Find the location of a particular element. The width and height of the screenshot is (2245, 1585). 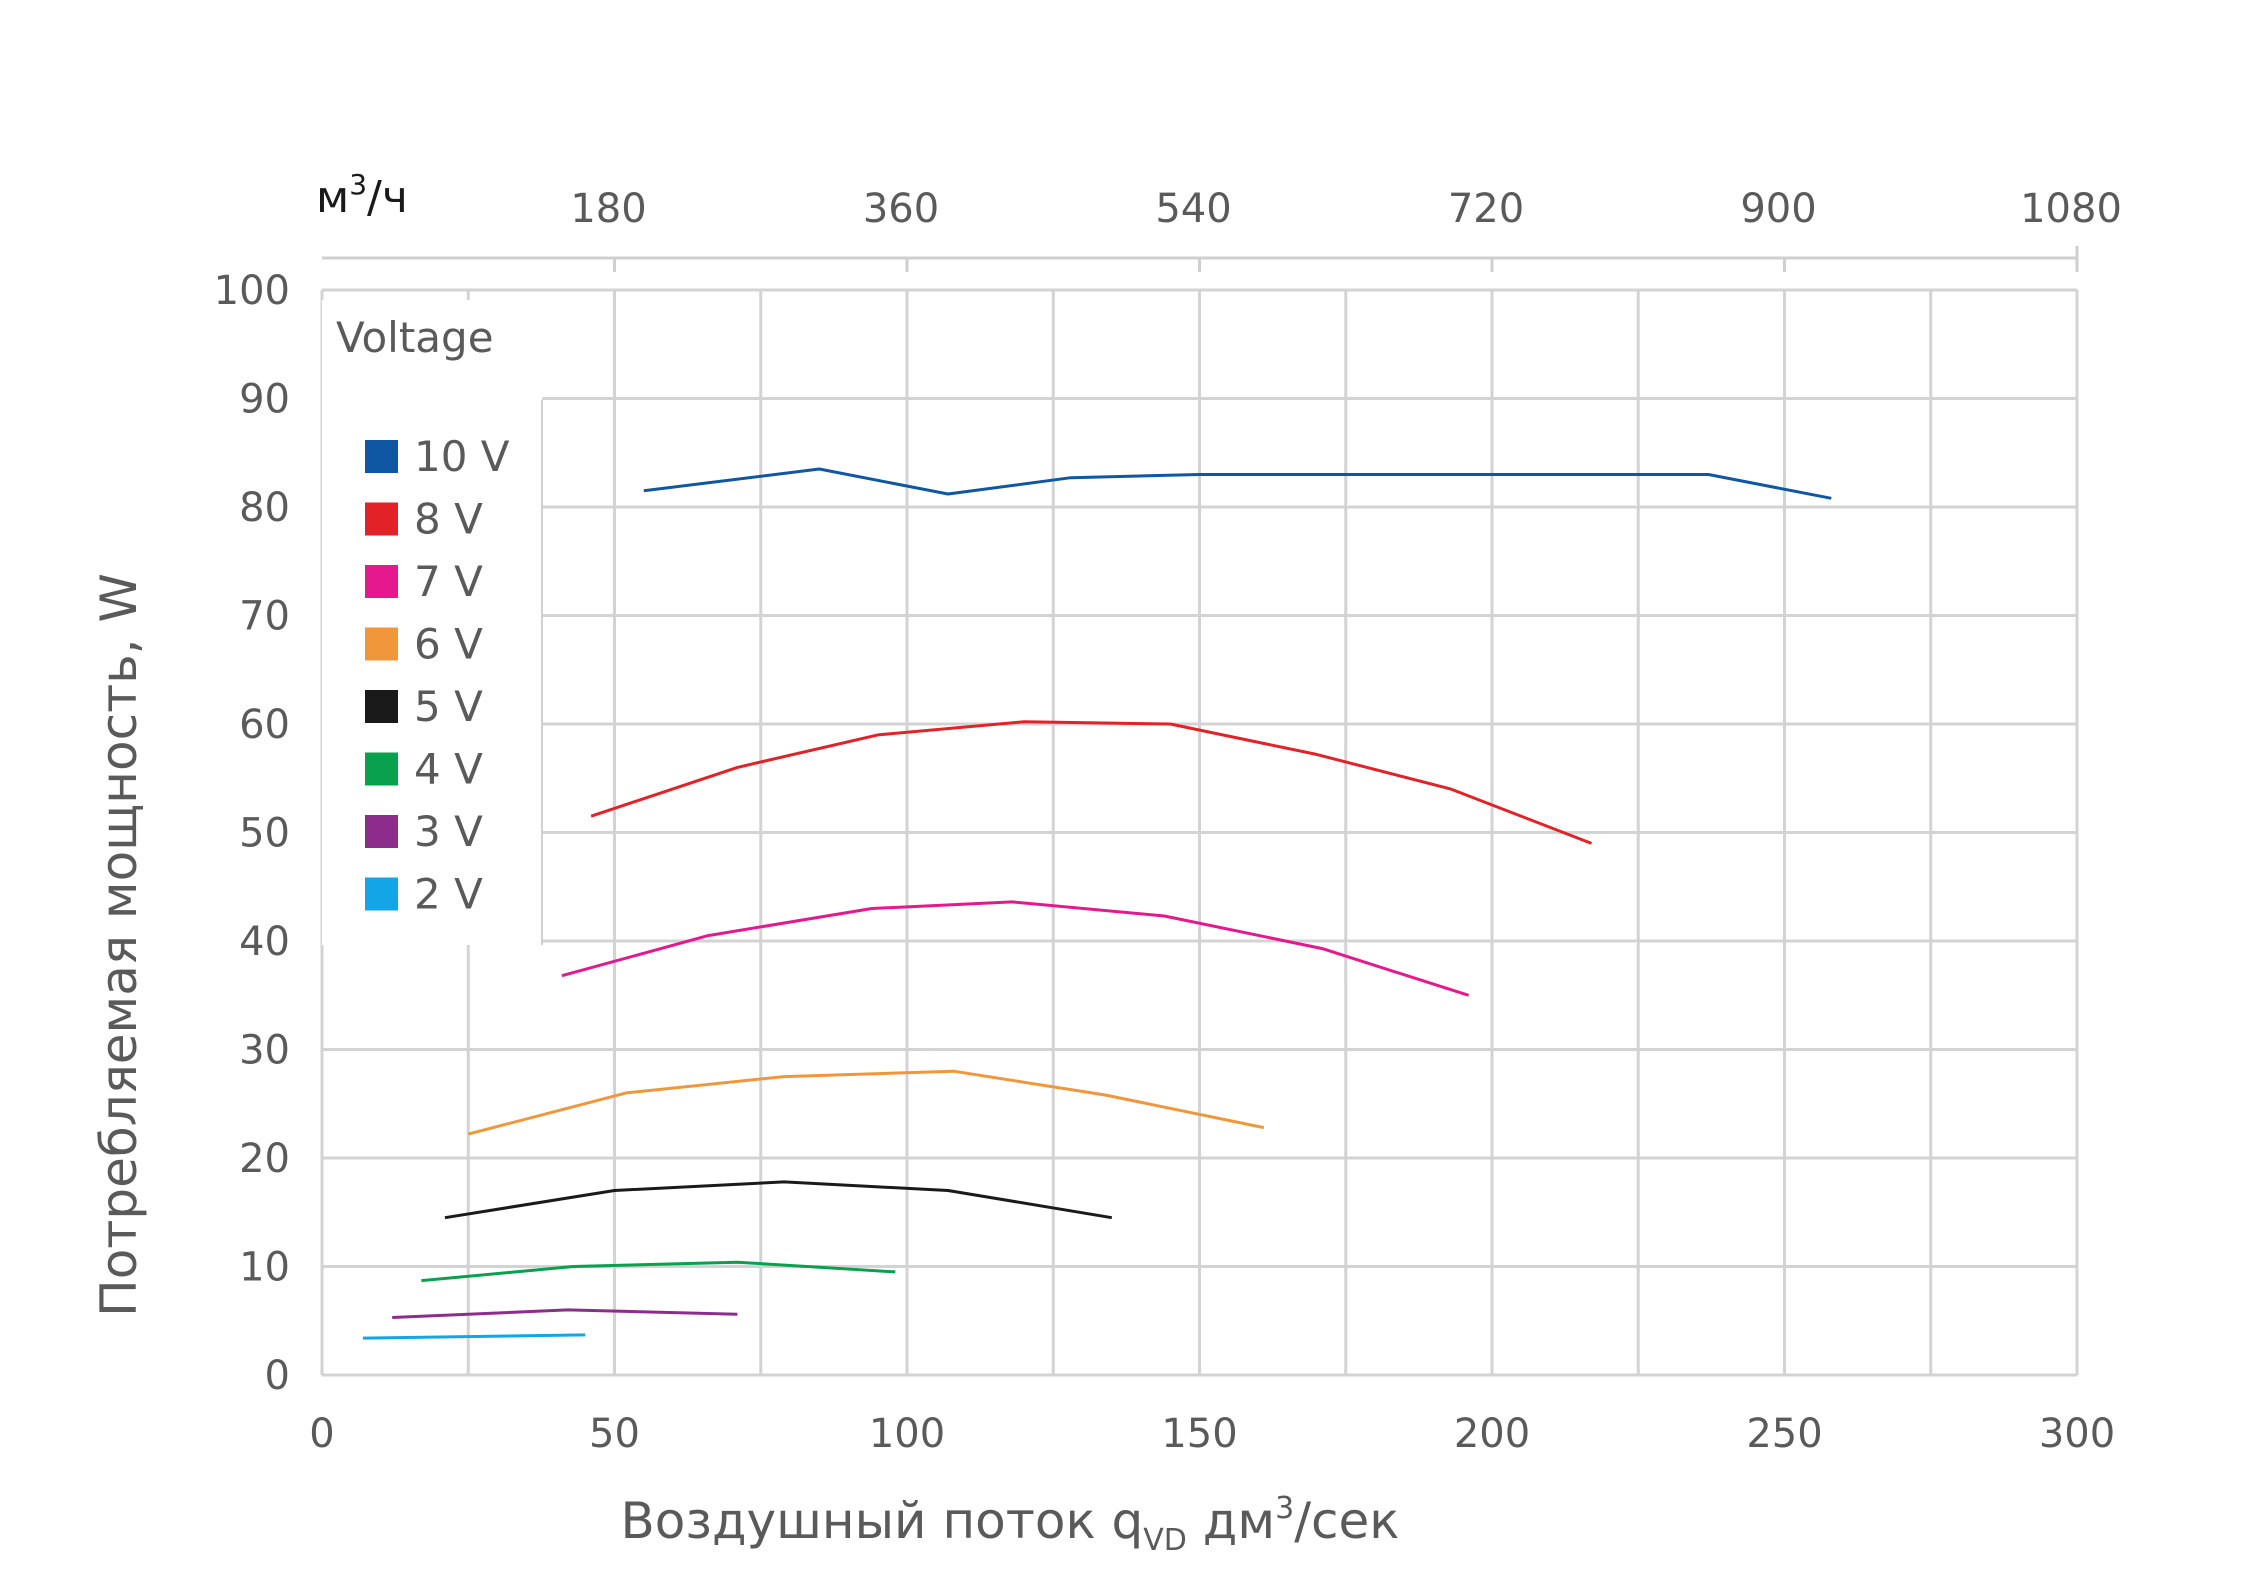

legend-label: 5 V is located at coordinates (448, 706).